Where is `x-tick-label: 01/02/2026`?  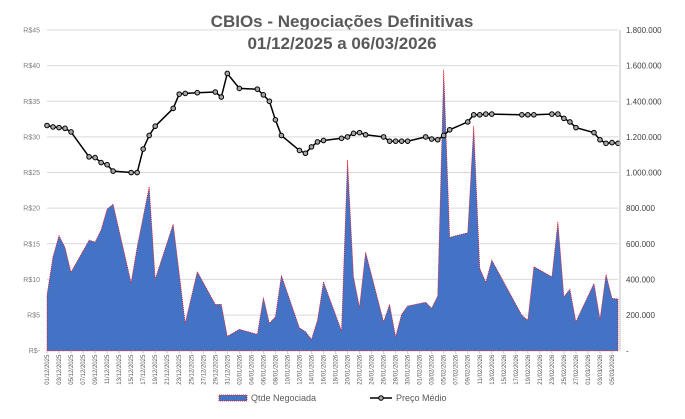
x-tick-label: 01/02/2026 is located at coordinates (421, 369).